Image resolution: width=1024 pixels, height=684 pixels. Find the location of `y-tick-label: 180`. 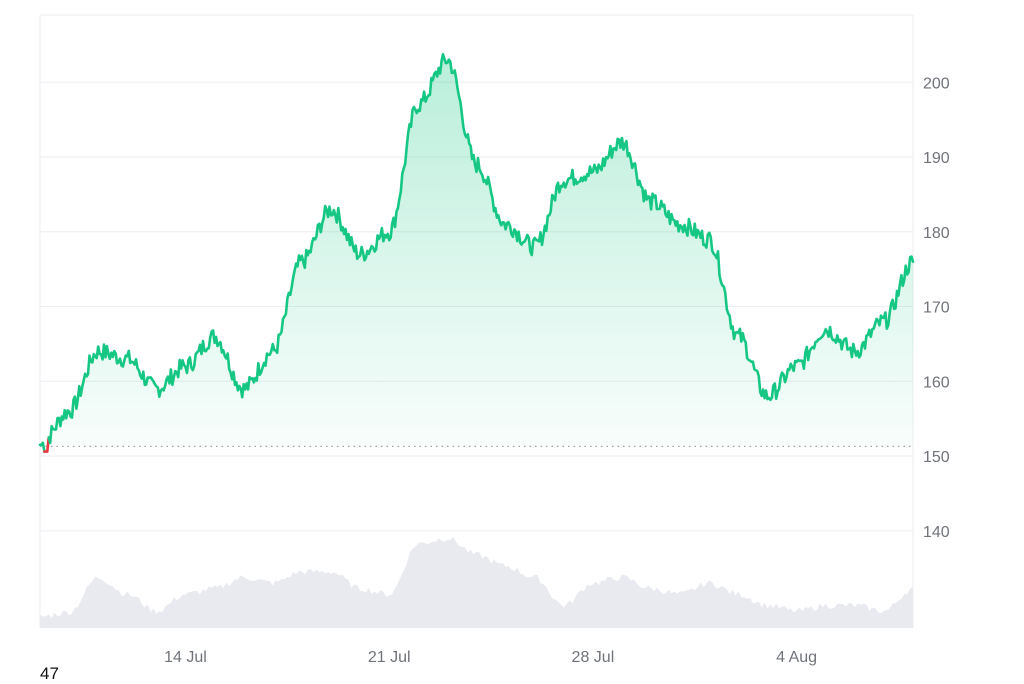

y-tick-label: 180 is located at coordinates (936, 233).